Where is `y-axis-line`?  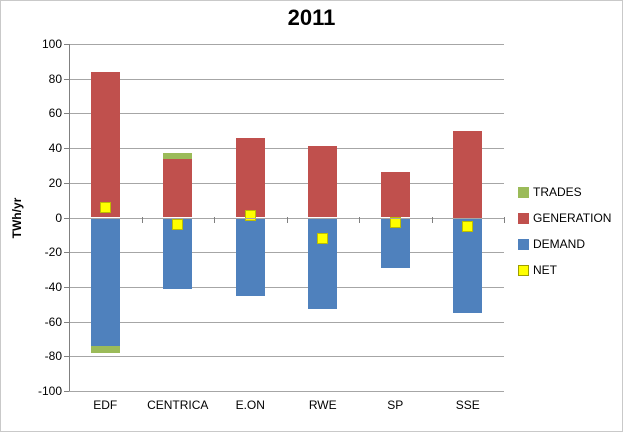 y-axis-line is located at coordinates (69, 217).